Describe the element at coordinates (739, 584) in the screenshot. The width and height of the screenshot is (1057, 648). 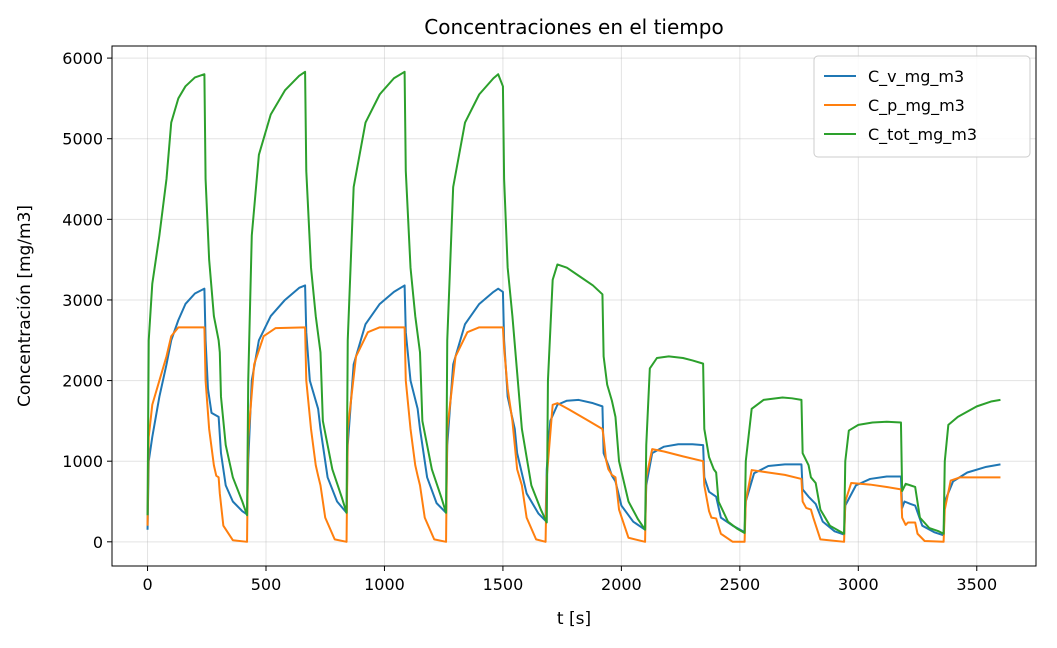
I see `x-tick-label: 2500` at that location.